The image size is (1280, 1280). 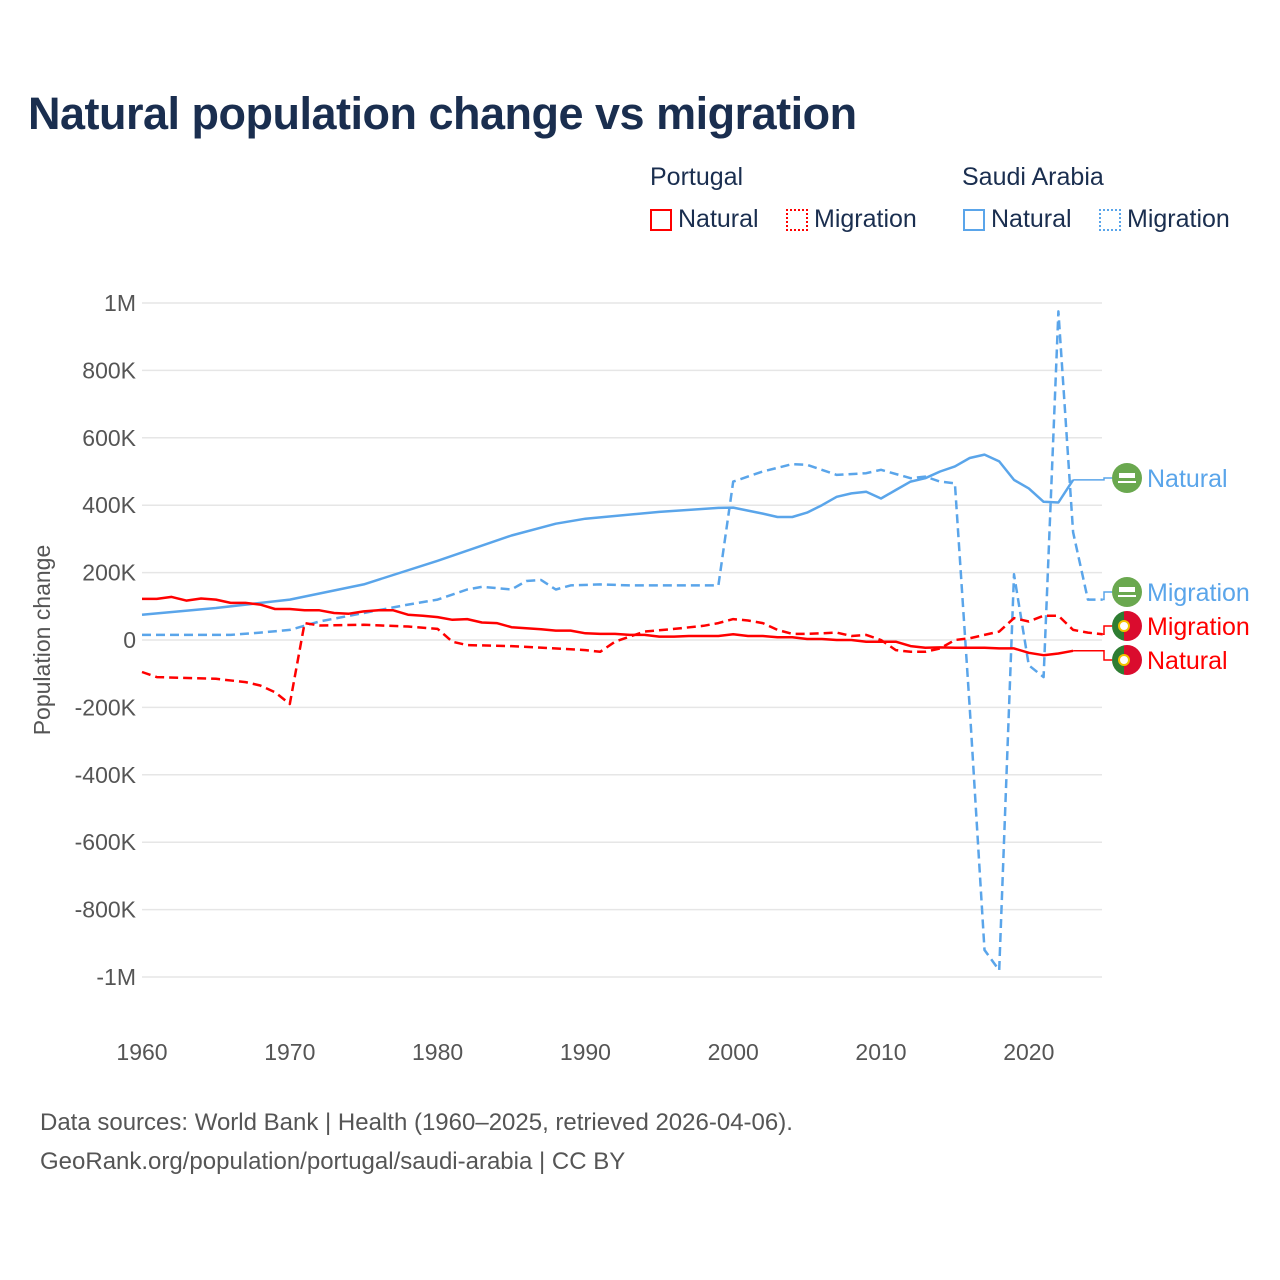 What do you see at coordinates (1033, 177) in the screenshot?
I see `legend-group-saudi-arabia: Saudi Arabia` at bounding box center [1033, 177].